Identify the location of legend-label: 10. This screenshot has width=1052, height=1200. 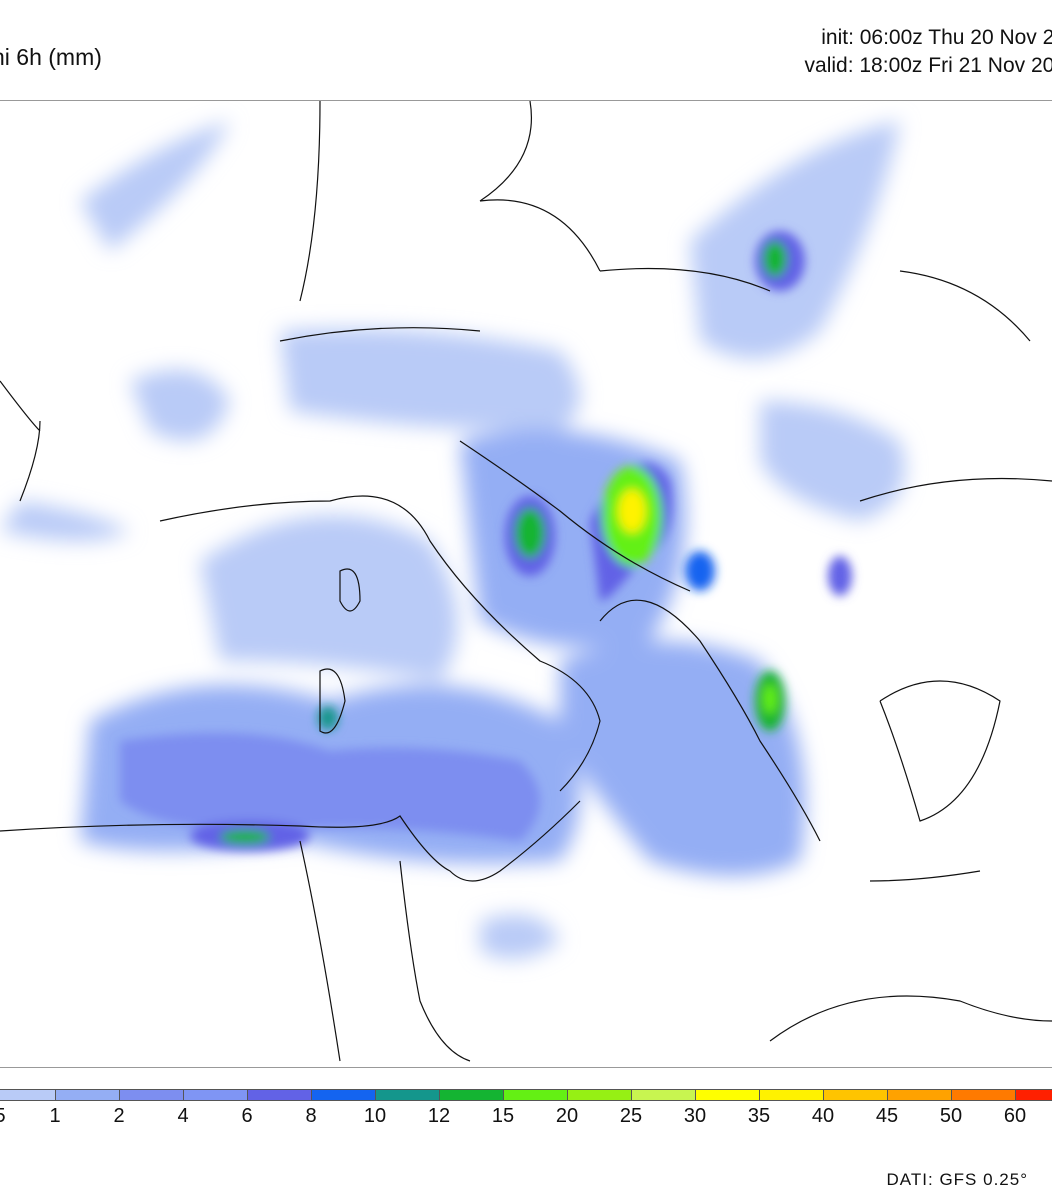
(375, 1116).